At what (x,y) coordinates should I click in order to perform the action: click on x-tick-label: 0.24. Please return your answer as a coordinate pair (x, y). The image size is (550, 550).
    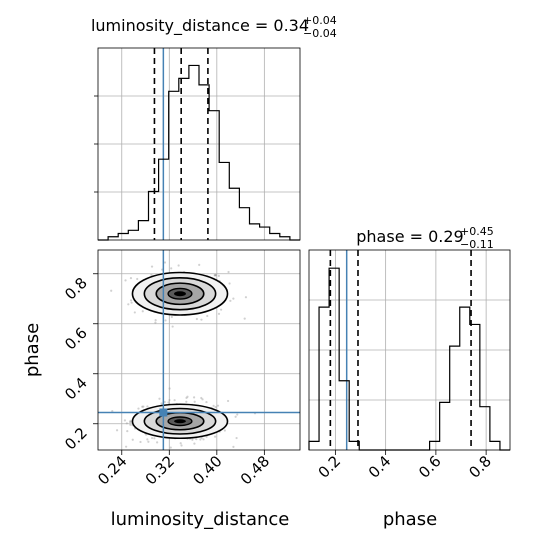
    Looking at the image, I should click on (112, 470).